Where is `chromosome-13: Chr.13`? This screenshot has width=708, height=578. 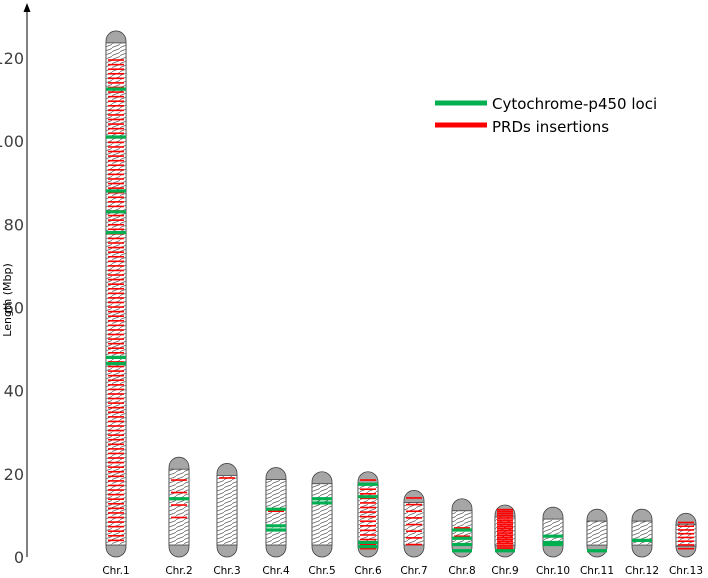 chromosome-13: Chr.13 is located at coordinates (686, 544).